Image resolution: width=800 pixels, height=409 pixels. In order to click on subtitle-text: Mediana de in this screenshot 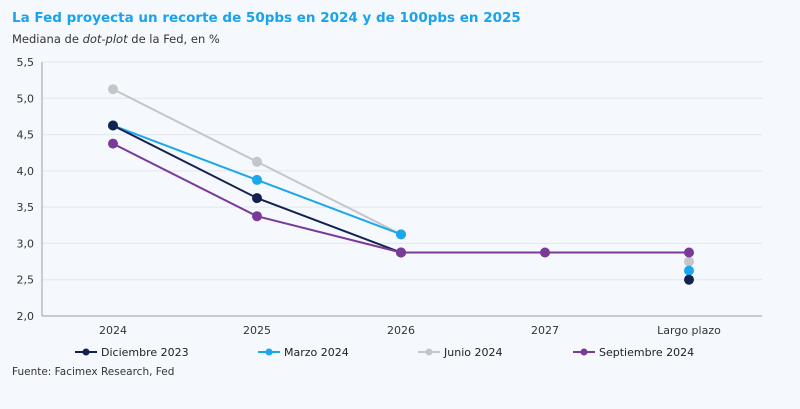, I will do `click(47, 39)`.